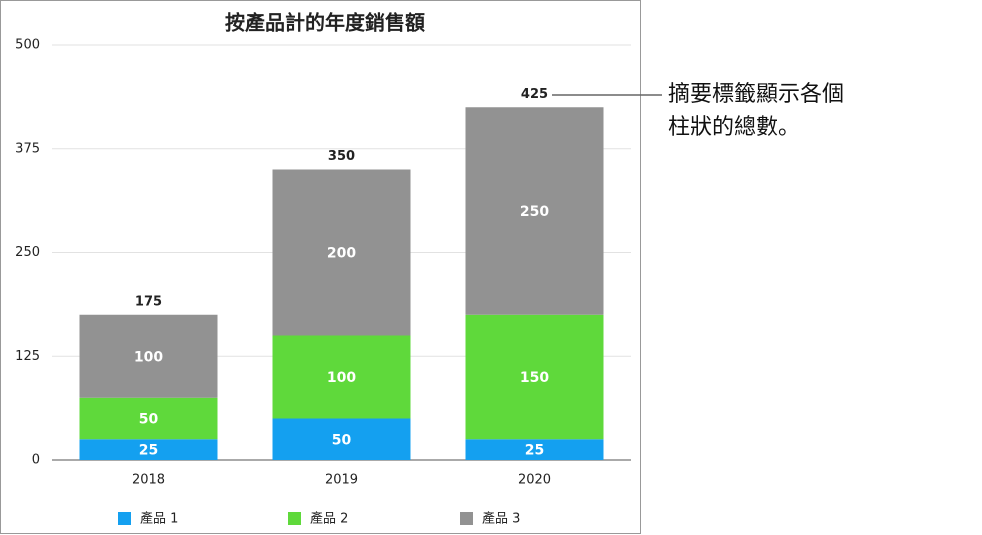 The image size is (982, 535). Describe the element at coordinates (341, 480) in the screenshot. I see `x-tick-label: 2019` at that location.